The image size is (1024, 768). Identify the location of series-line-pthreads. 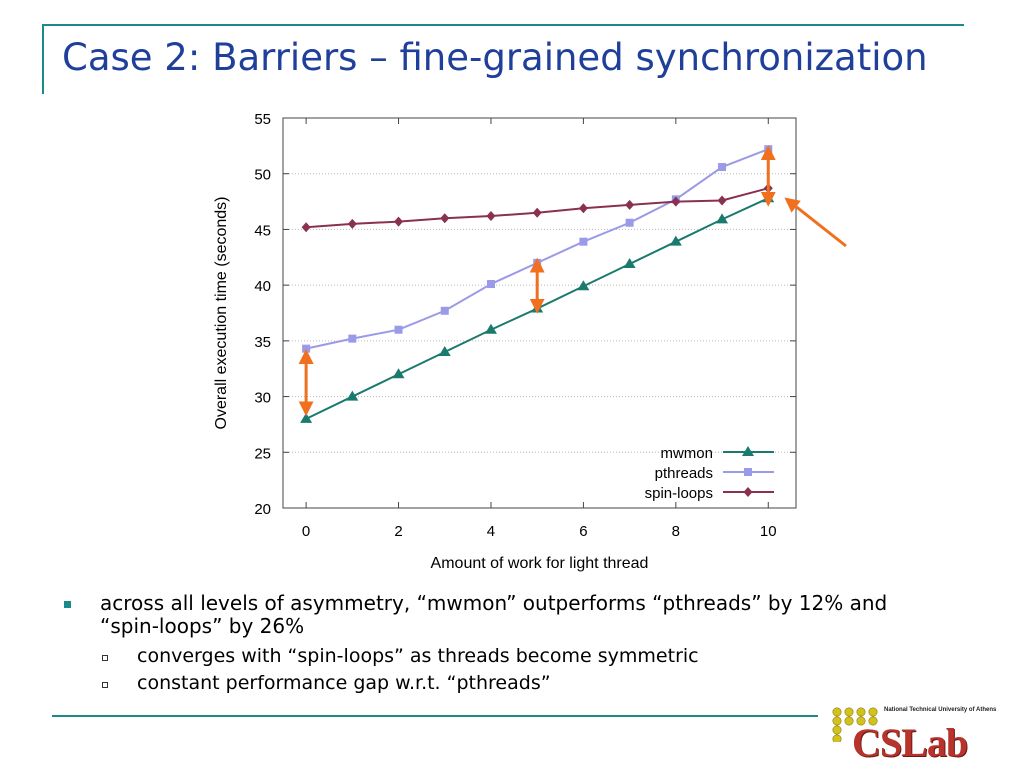
(537, 249).